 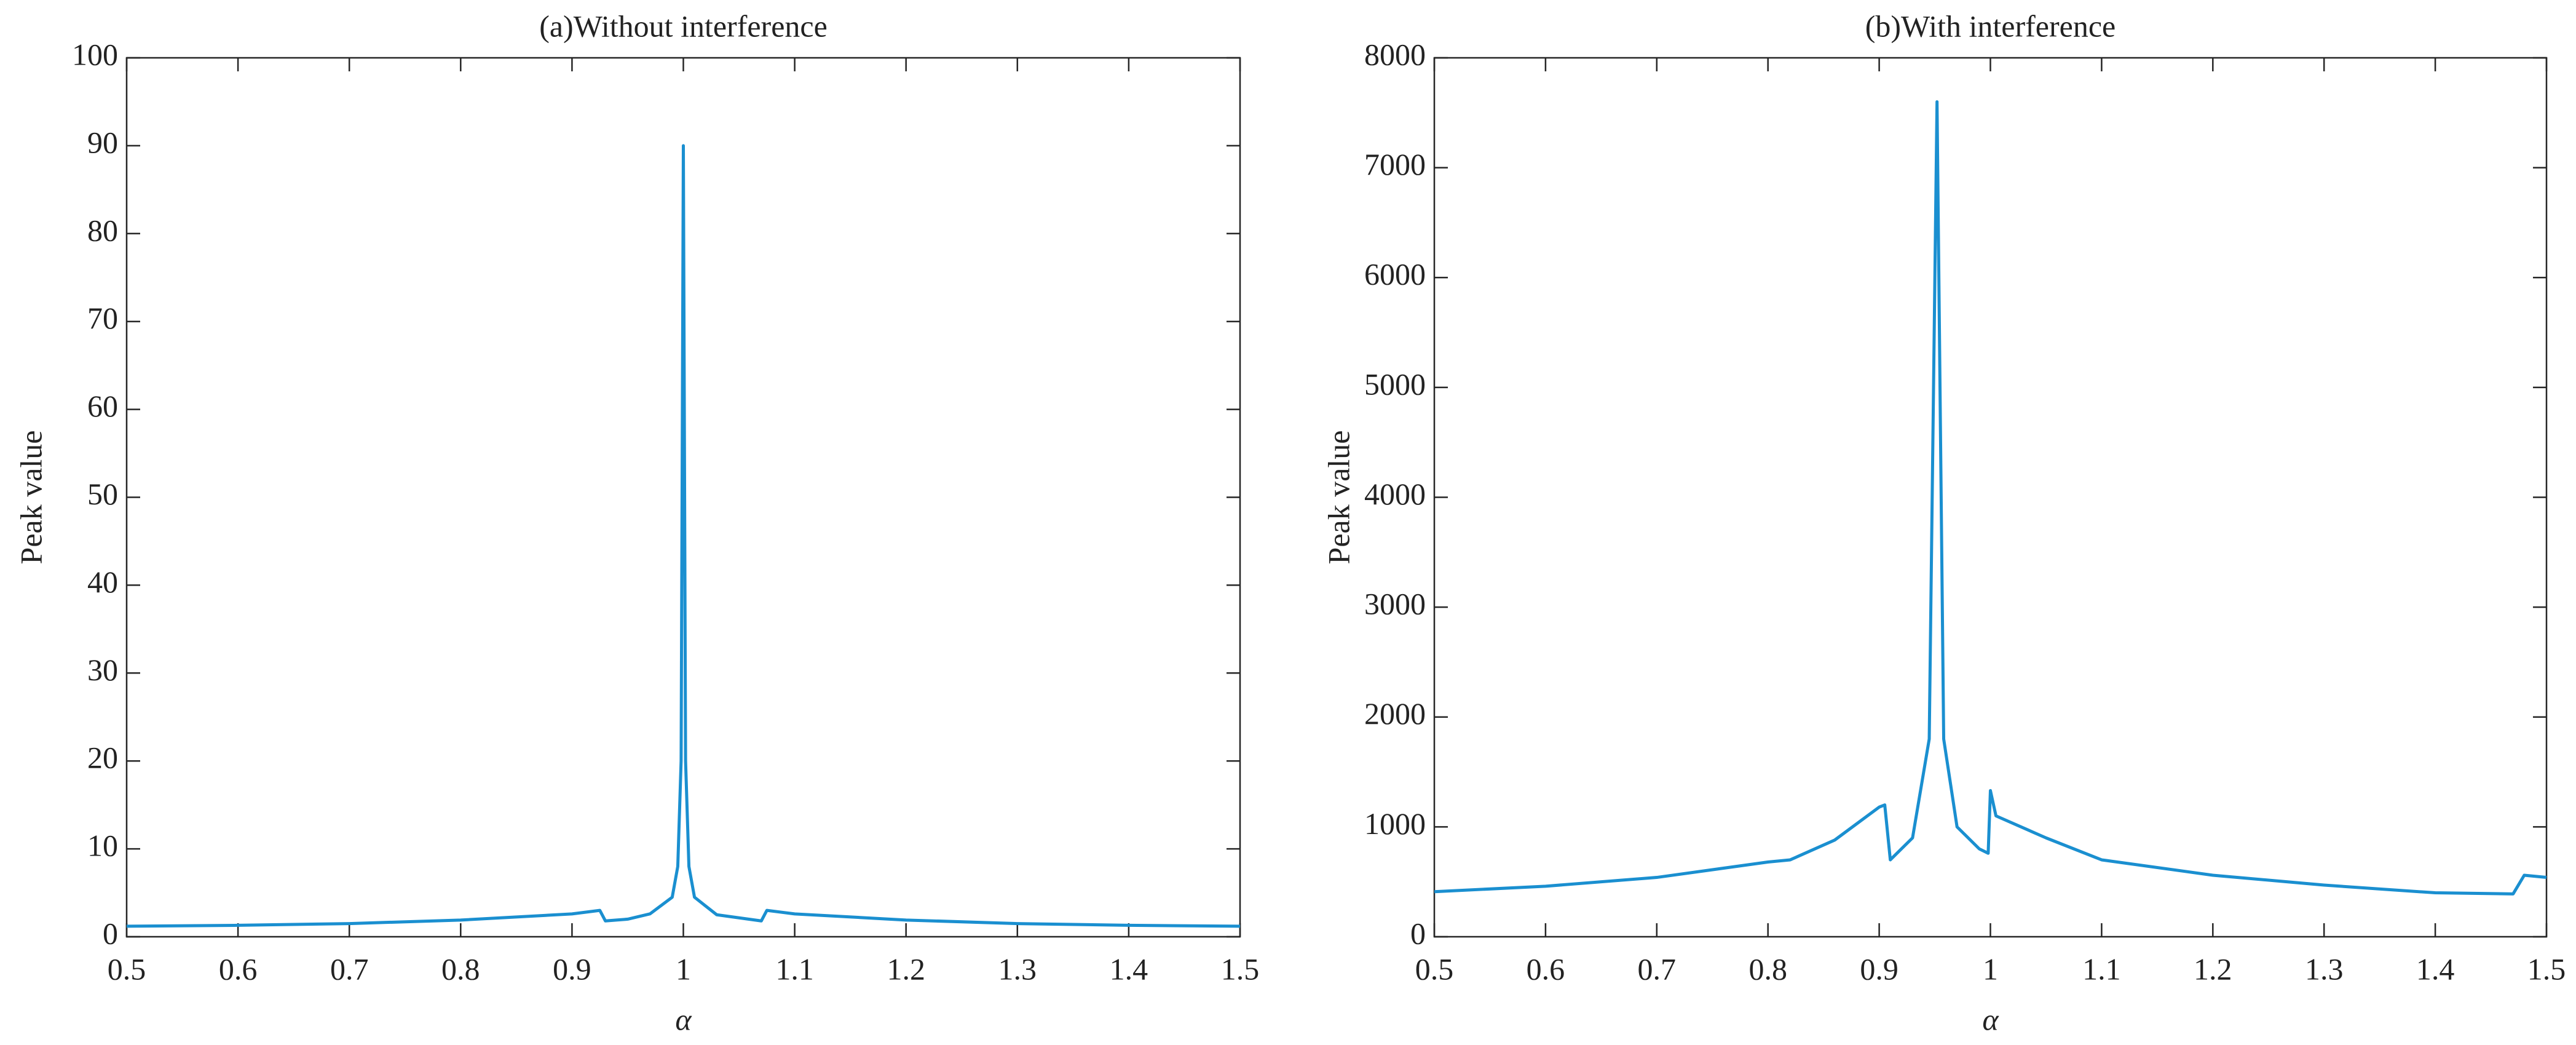 I want to click on y-tick-label: 6000, so click(x=1395, y=274).